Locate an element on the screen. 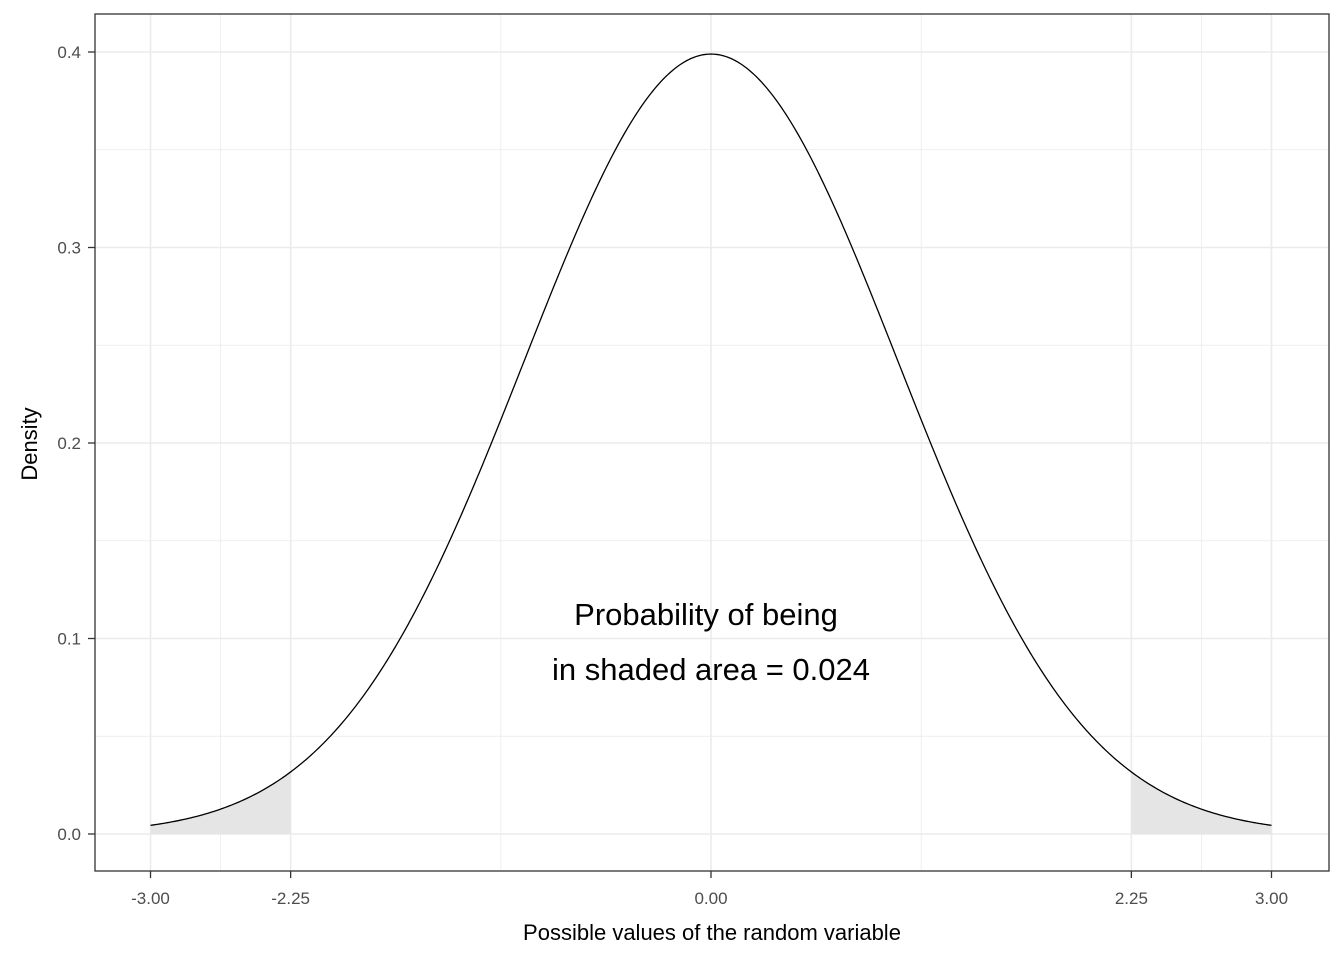  y-axis-ticks: 0.0 0.1 0.2 0.3 0.4 is located at coordinates (76, 443).